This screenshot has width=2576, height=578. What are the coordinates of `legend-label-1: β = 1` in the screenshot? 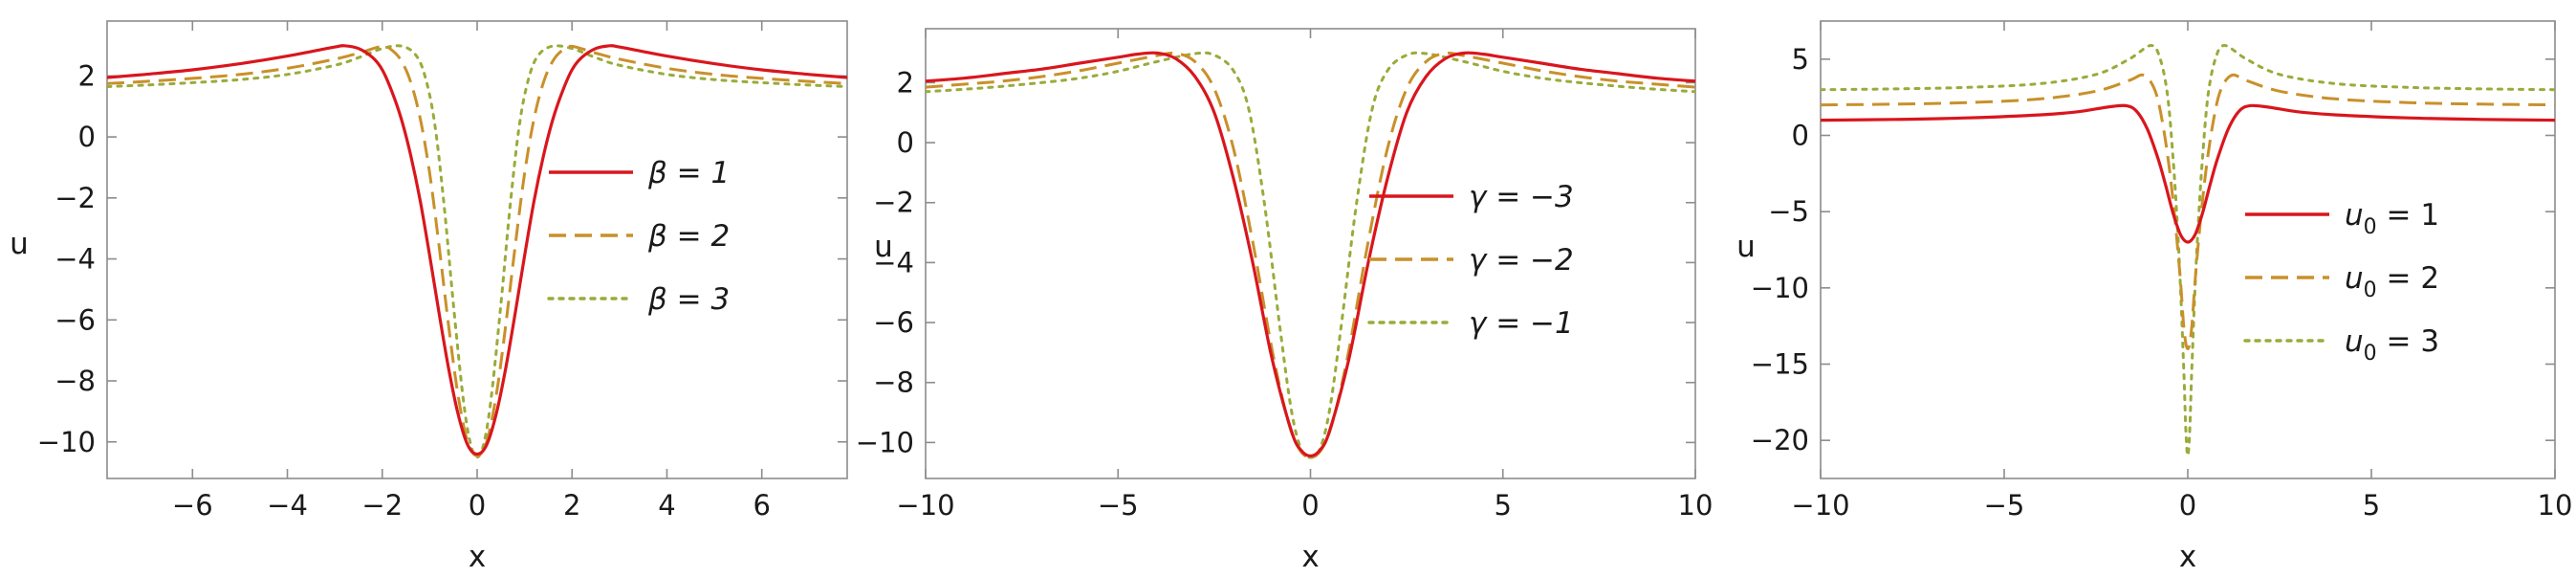 It's located at (688, 173).